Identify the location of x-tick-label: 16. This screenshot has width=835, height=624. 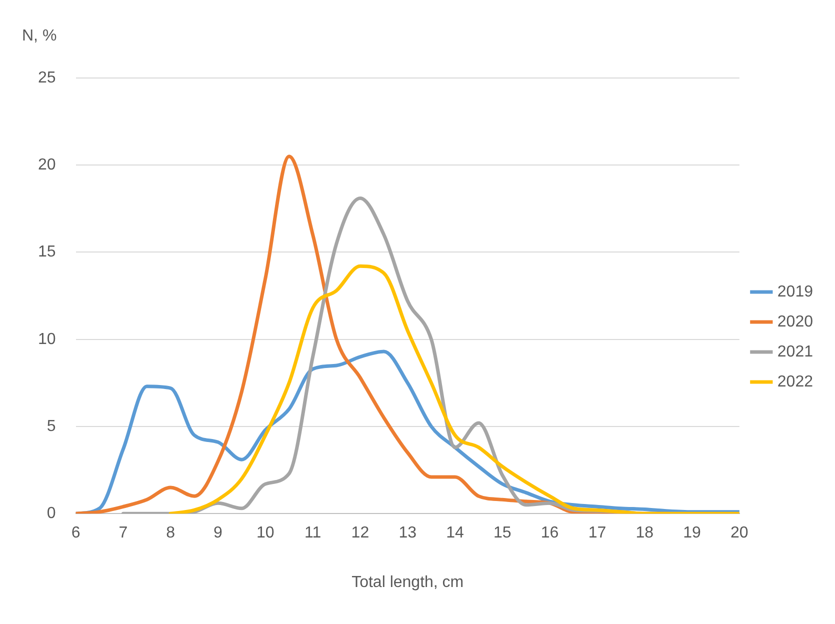
(549, 533).